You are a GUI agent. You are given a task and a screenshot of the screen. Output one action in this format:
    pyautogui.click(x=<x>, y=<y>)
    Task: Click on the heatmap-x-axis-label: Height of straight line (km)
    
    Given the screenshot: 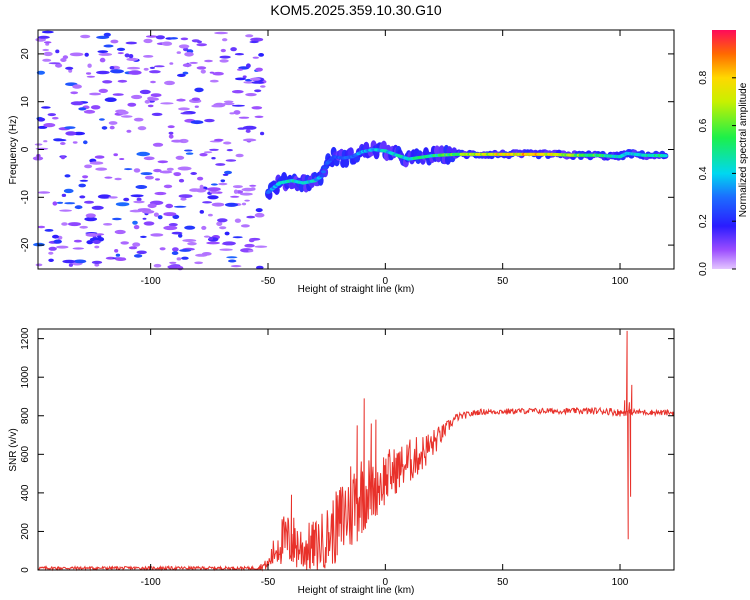 What is the action you would take?
    pyautogui.click(x=356, y=289)
    